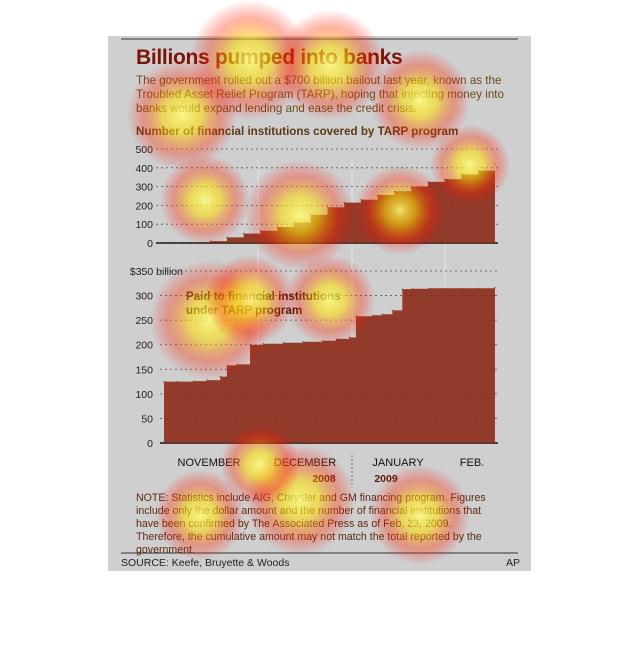 This screenshot has height=664, width=638. What do you see at coordinates (147, 419) in the screenshot?
I see `y-tick-label: 50` at bounding box center [147, 419].